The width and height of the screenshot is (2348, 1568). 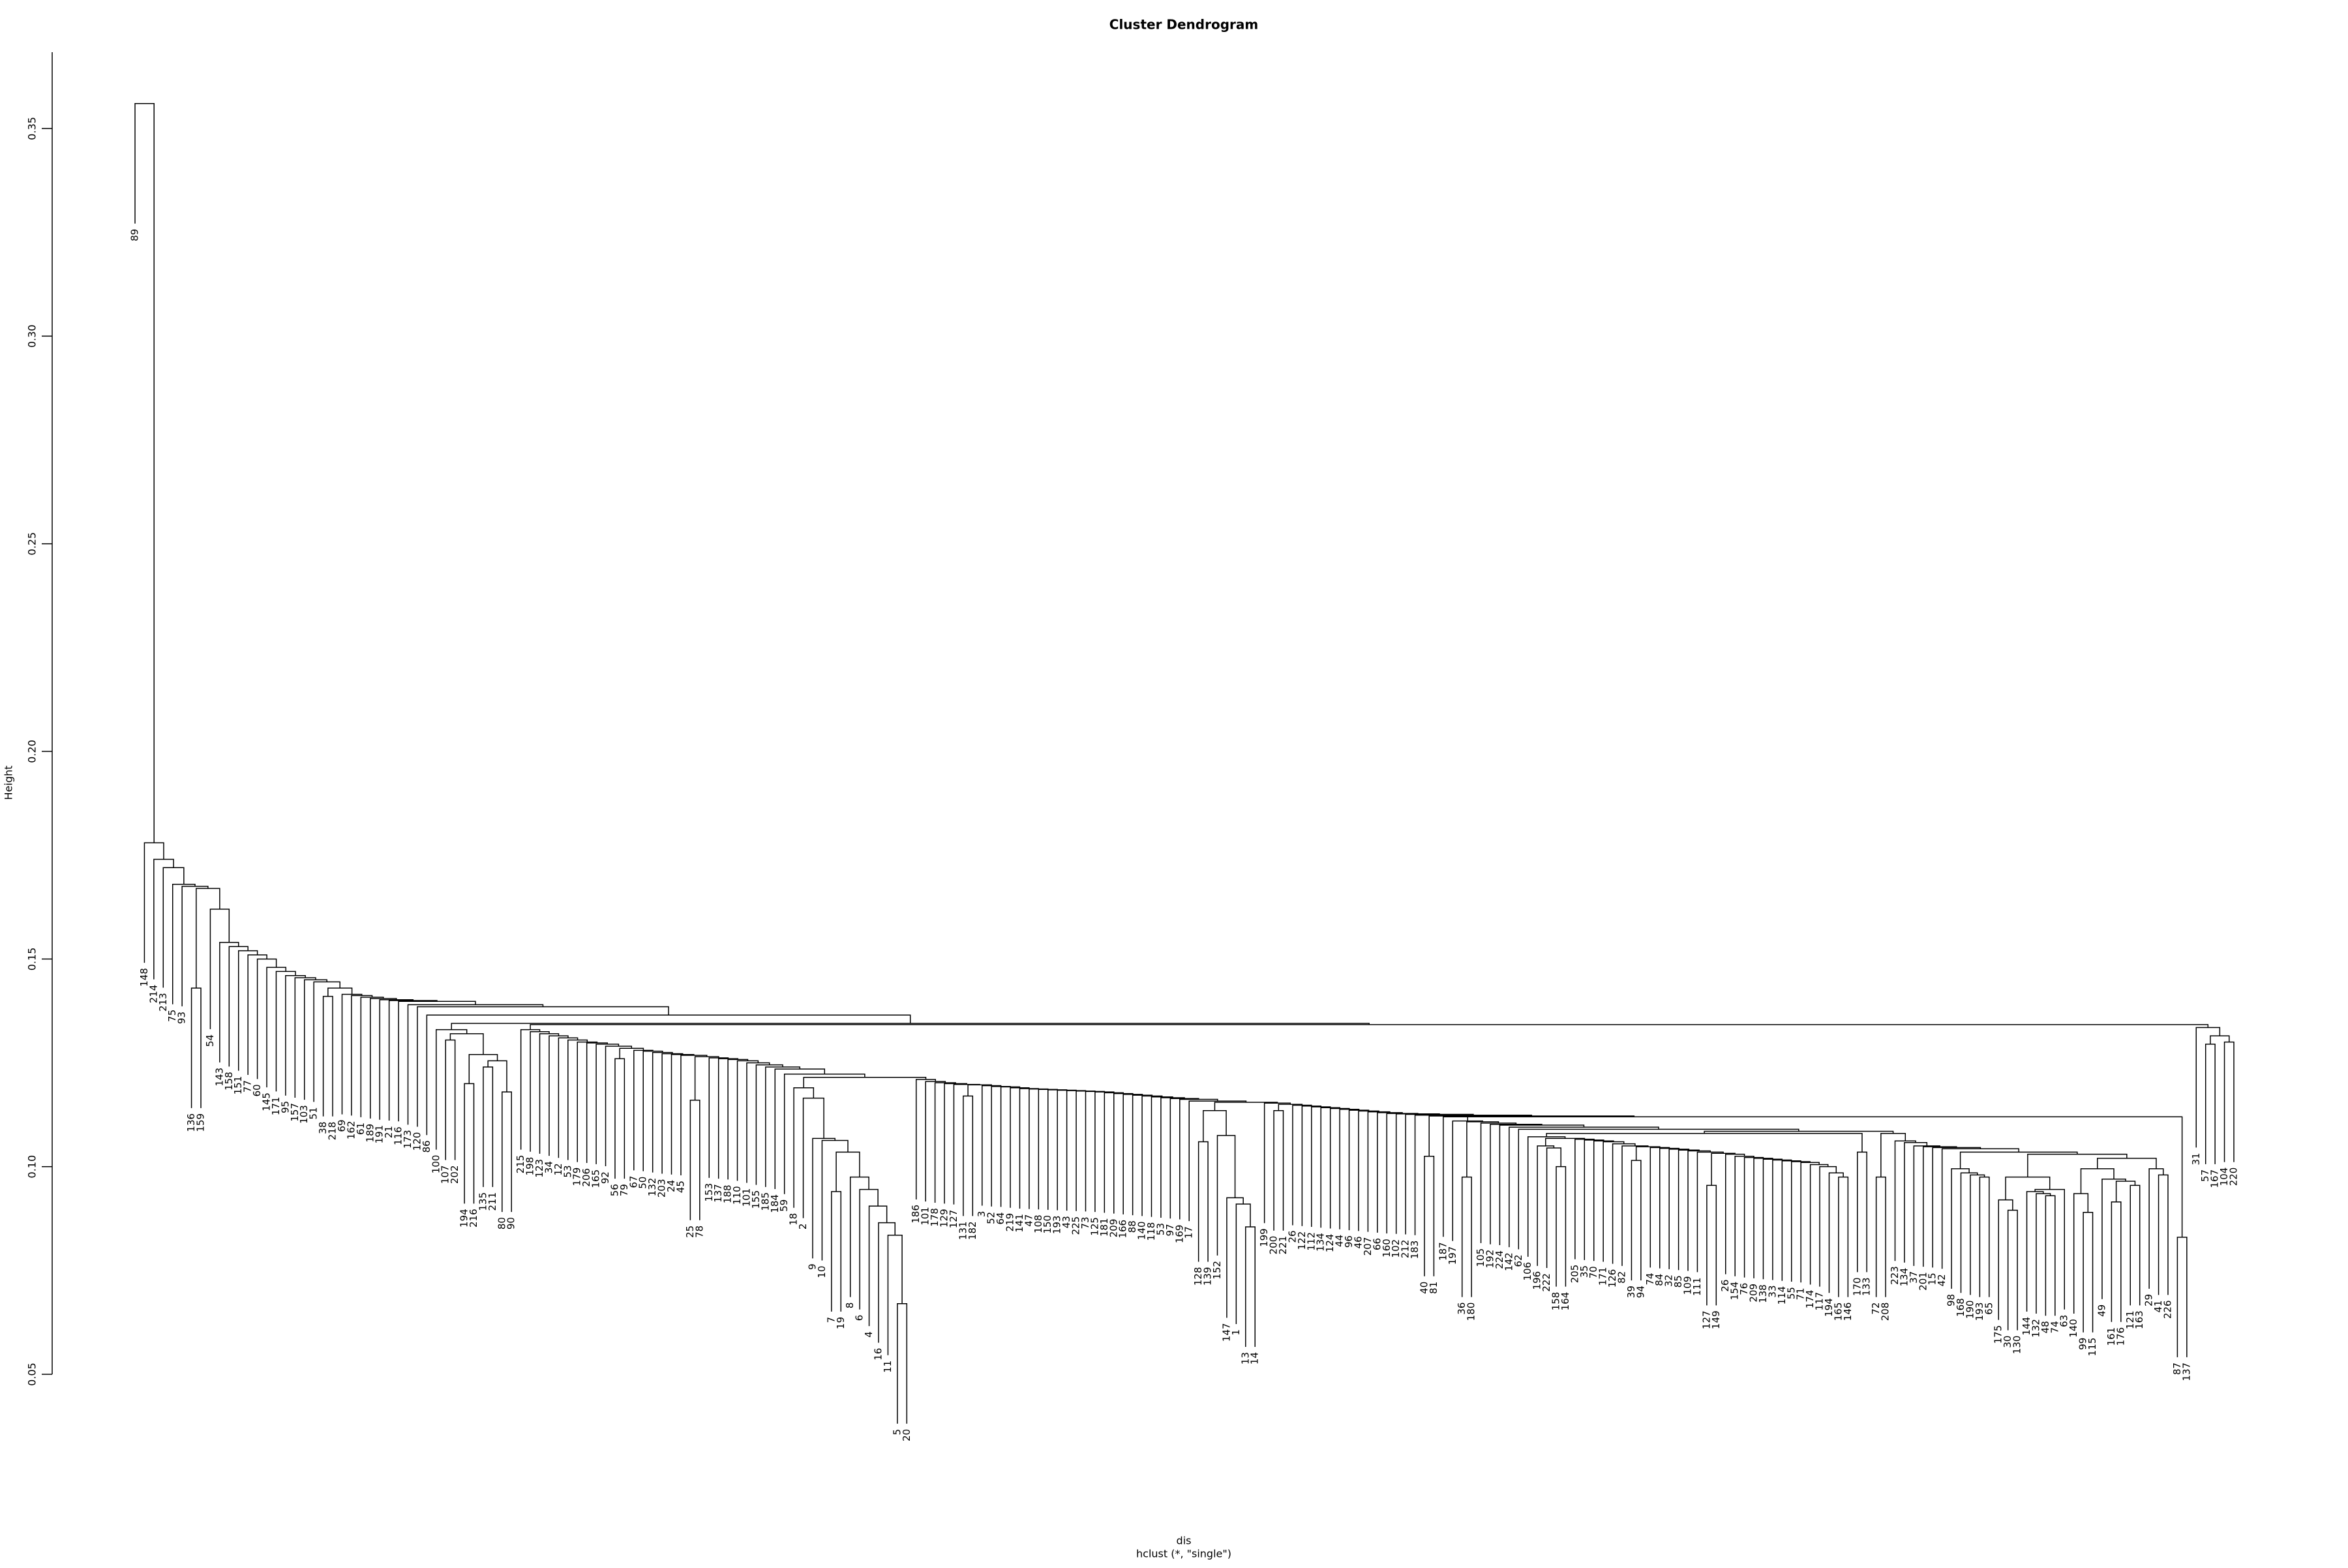 I want to click on leaf-label: 39, so click(x=1631, y=1292).